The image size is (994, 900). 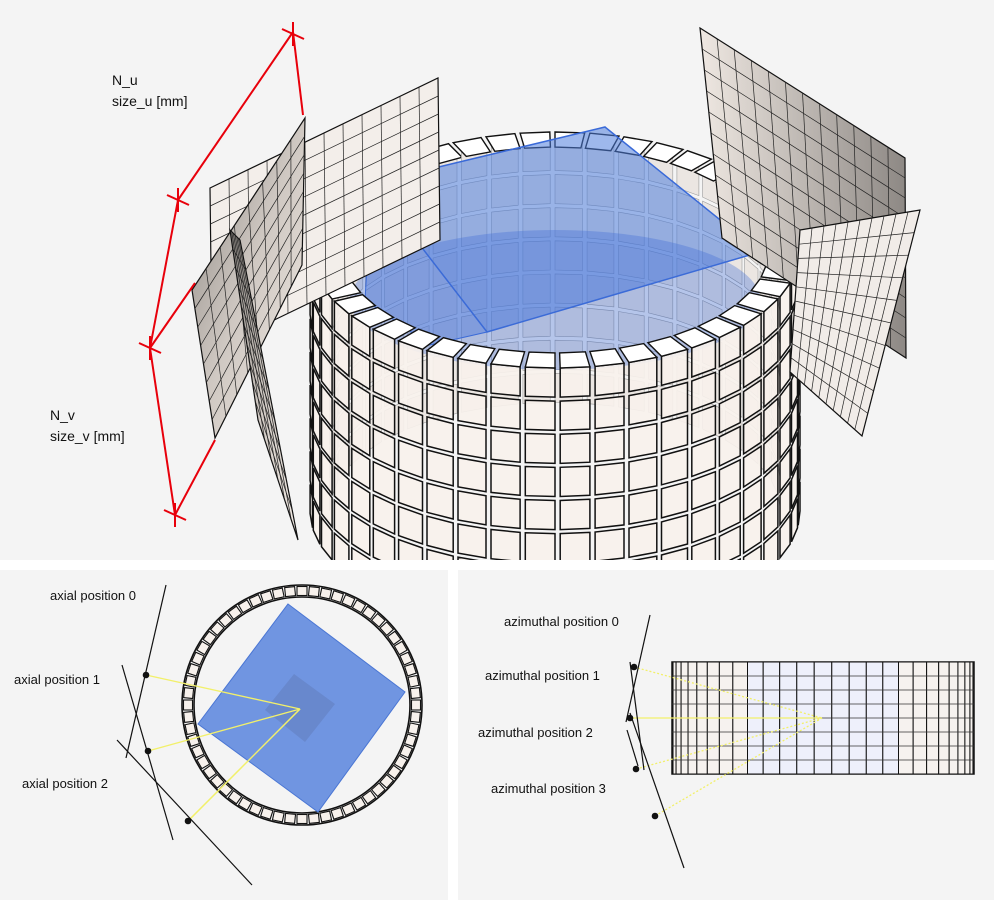 I want to click on axial-position-2-label: axial position 2, so click(x=65, y=783).